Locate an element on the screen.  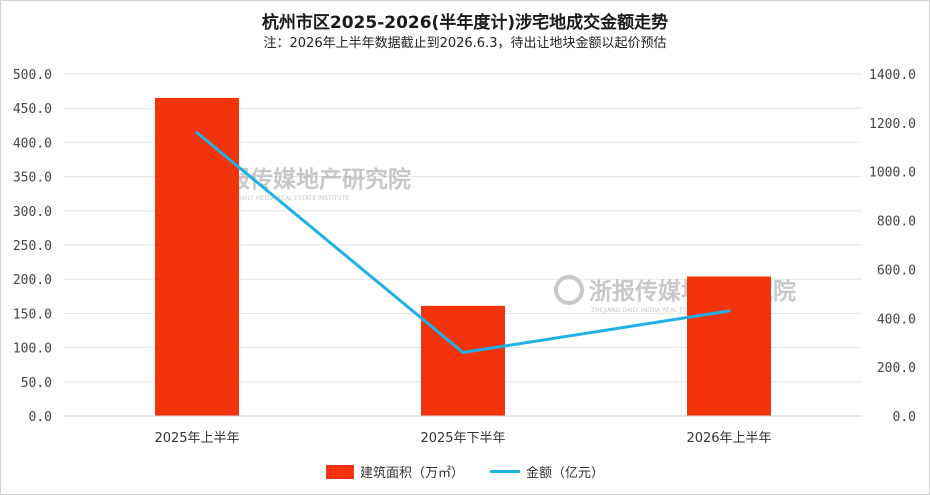
y-left-tick-label: 200.0 is located at coordinates (32, 280).